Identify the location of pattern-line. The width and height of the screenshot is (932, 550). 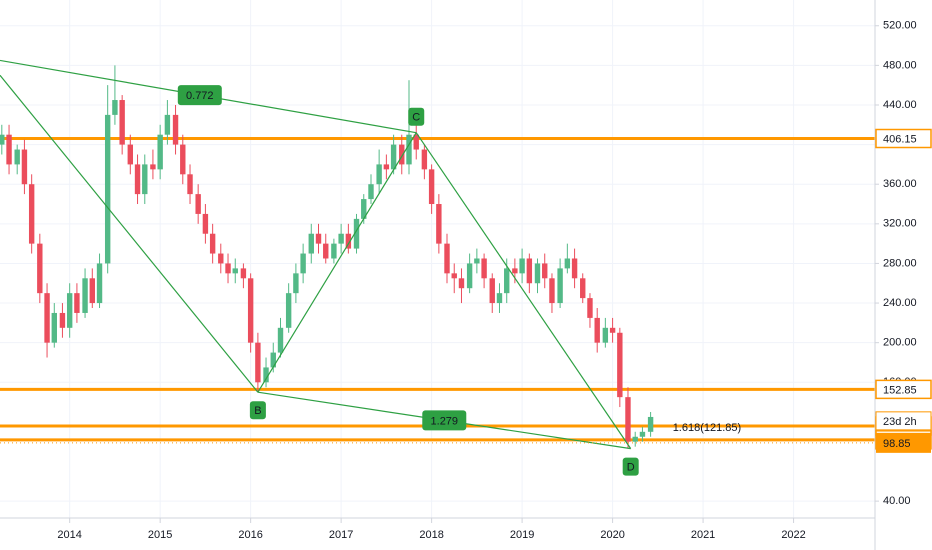
(523, 290).